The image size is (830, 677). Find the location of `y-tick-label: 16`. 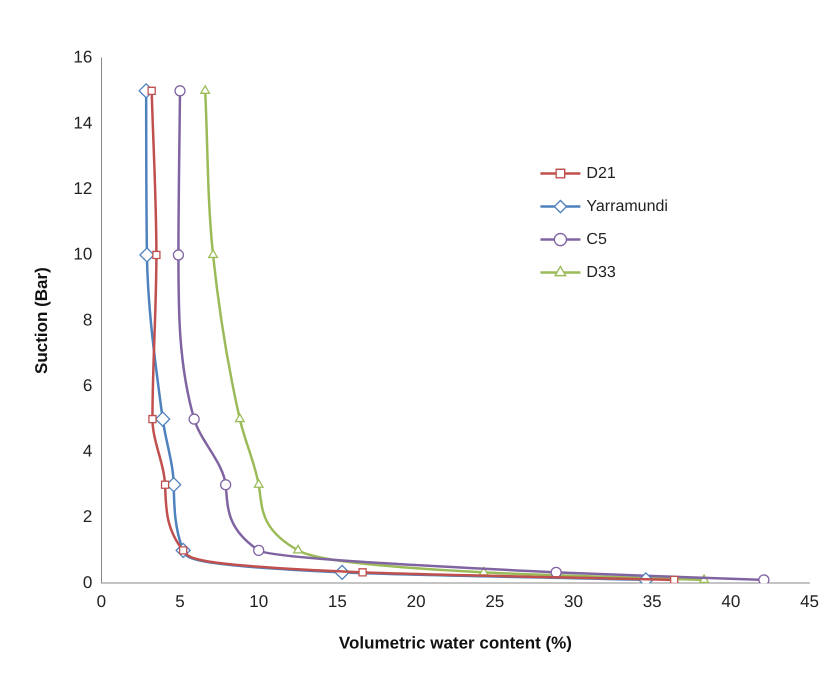

y-tick-label: 16 is located at coordinates (82, 57).